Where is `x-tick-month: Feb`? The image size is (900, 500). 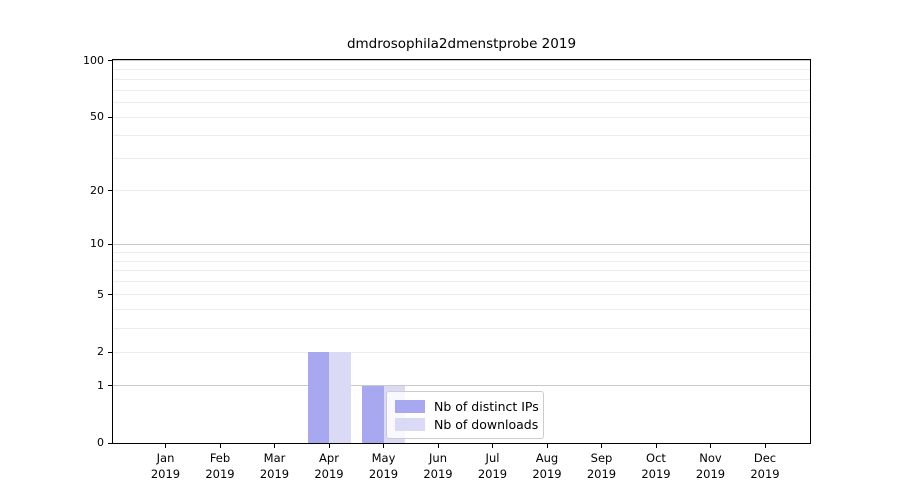 x-tick-month: Feb is located at coordinates (220, 458).